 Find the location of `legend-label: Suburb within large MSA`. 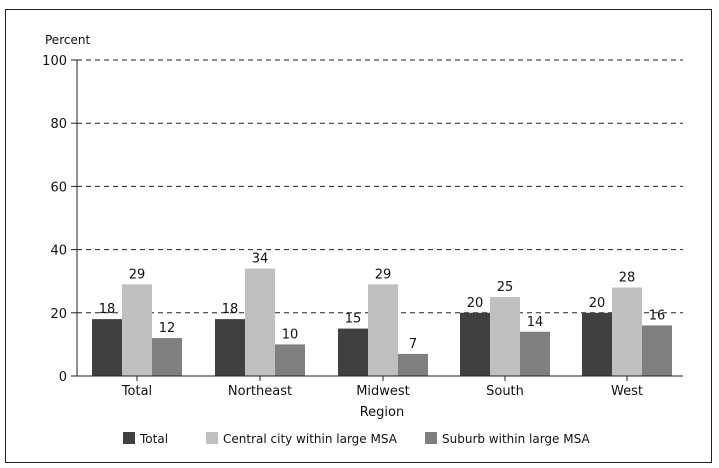

legend-label: Suburb within large MSA is located at coordinates (516, 439).